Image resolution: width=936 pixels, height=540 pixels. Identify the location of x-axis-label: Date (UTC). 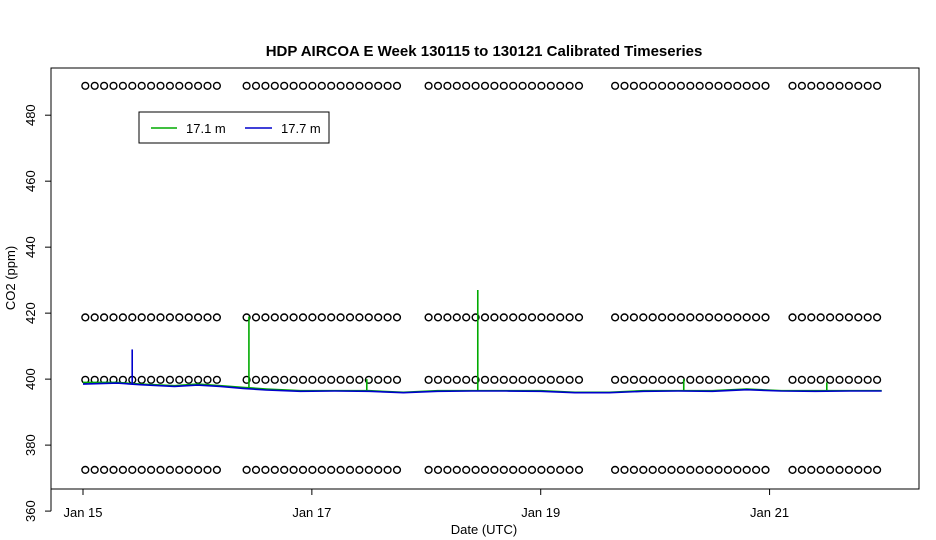
(484, 529).